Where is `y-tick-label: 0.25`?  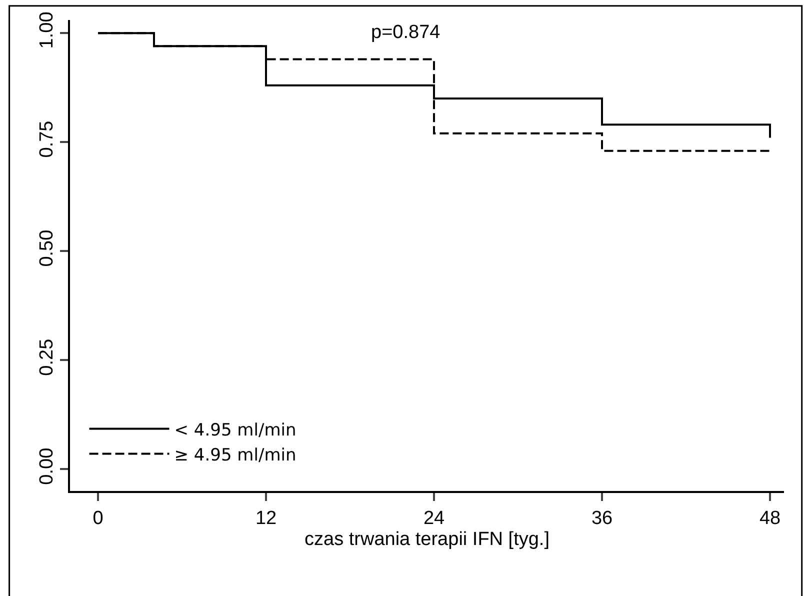 y-tick-label: 0.25 is located at coordinates (47, 357).